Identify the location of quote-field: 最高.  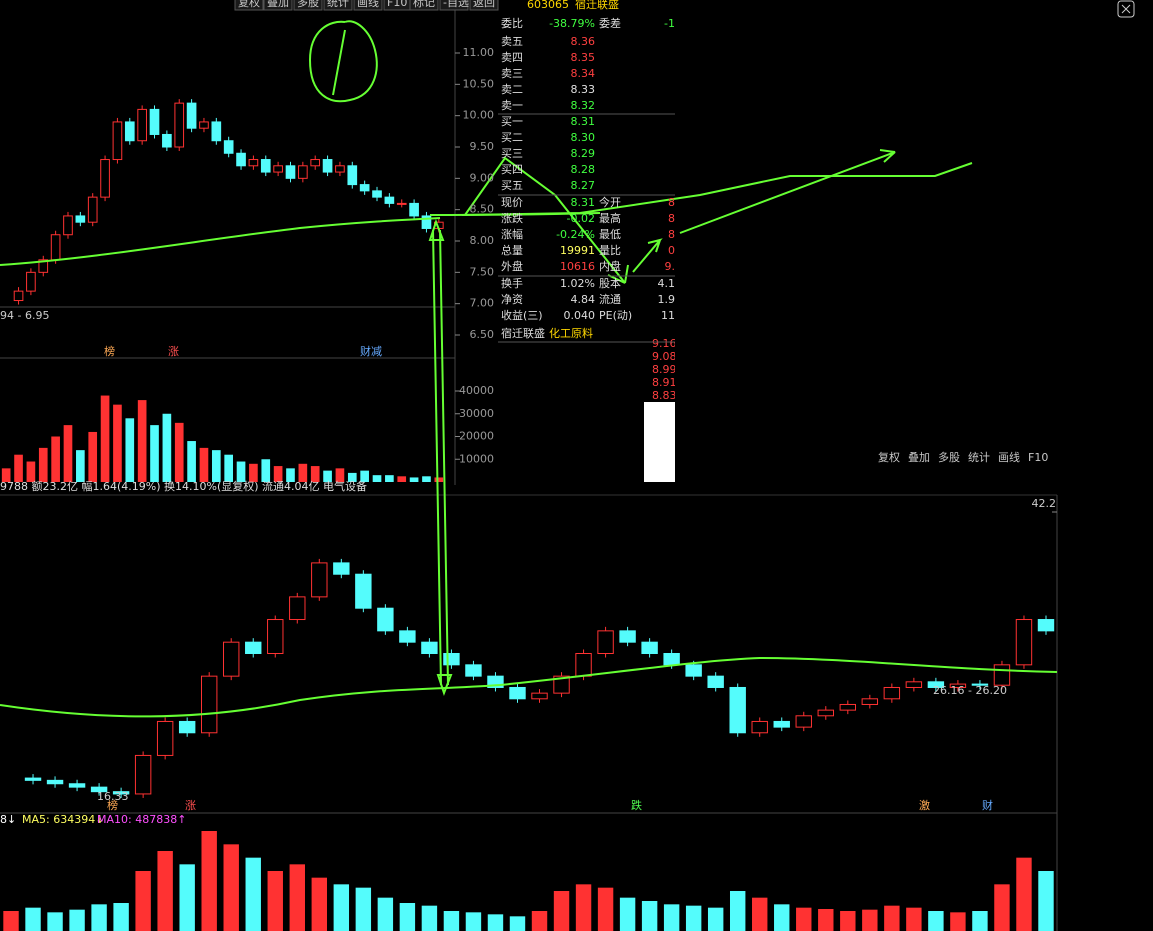
(610, 218).